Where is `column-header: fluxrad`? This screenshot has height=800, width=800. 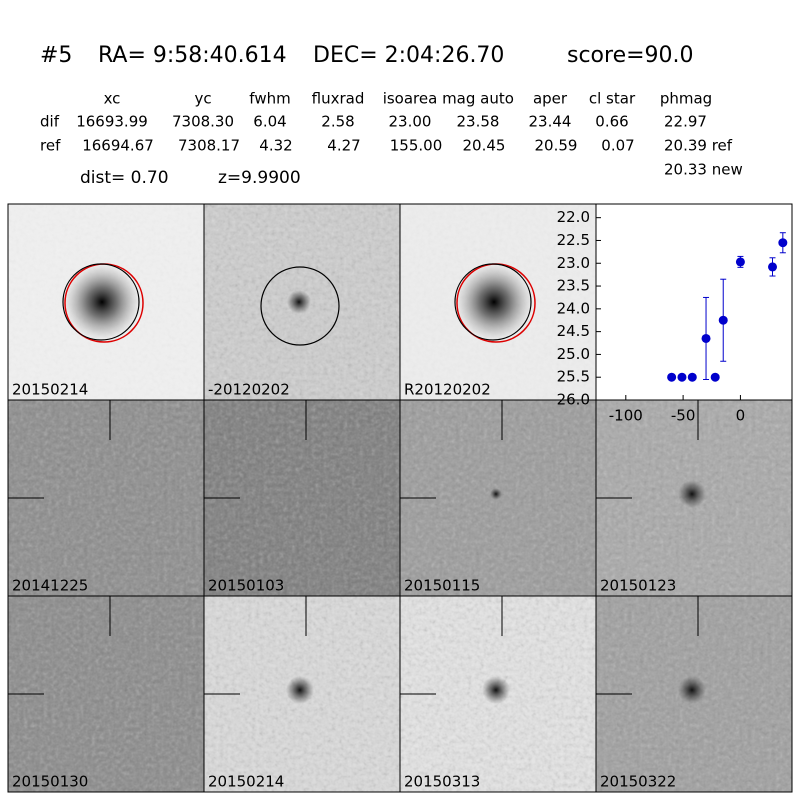
column-header: fluxrad is located at coordinates (338, 99).